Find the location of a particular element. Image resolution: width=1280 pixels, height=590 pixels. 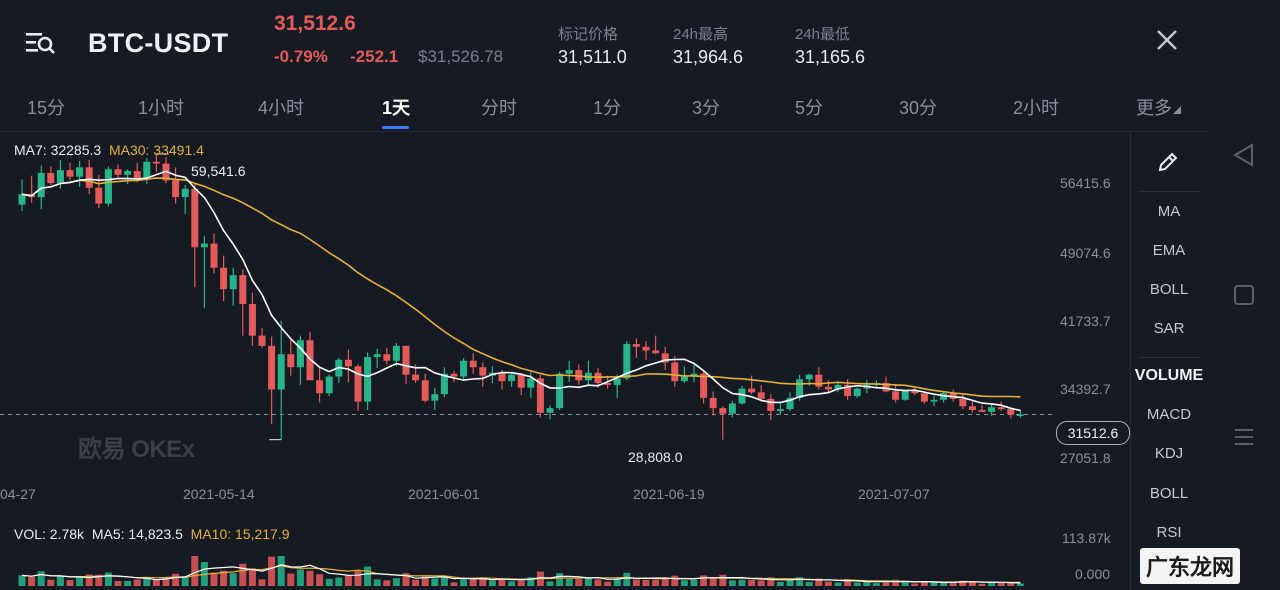

sub-indicator-macd: MACD is located at coordinates (1169, 414).